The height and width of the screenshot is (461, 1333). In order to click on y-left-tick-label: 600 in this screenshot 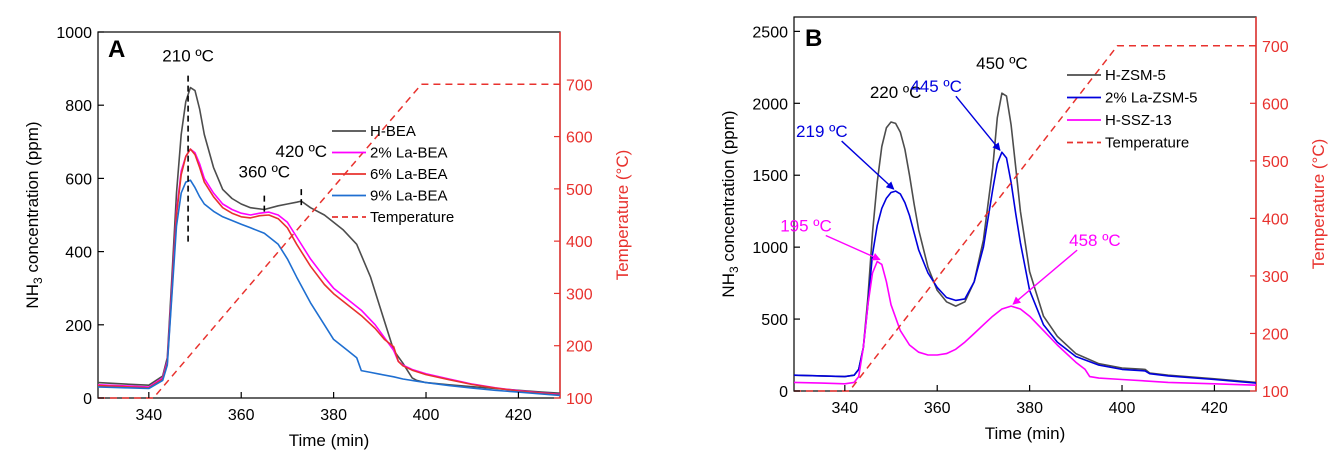, I will do `click(78, 179)`.